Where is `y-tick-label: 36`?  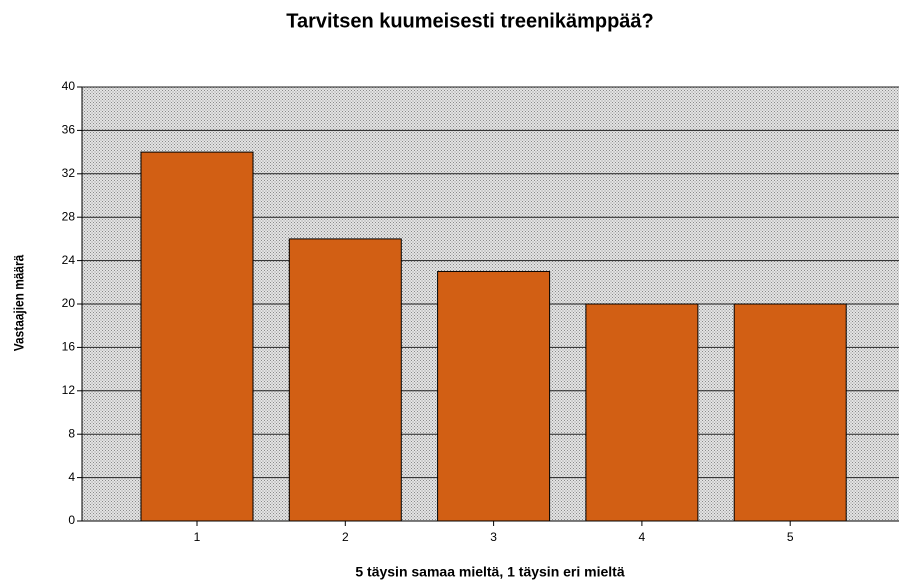
y-tick-label: 36 is located at coordinates (69, 130).